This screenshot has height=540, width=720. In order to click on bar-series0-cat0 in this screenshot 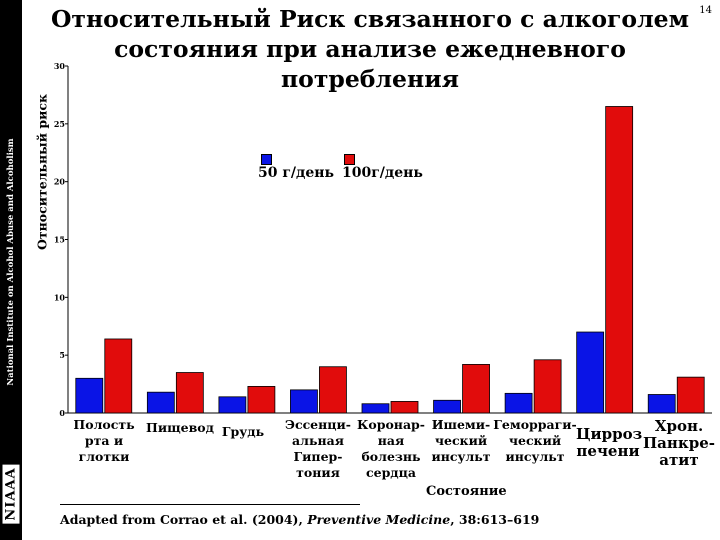, I will do `click(89, 395)`.